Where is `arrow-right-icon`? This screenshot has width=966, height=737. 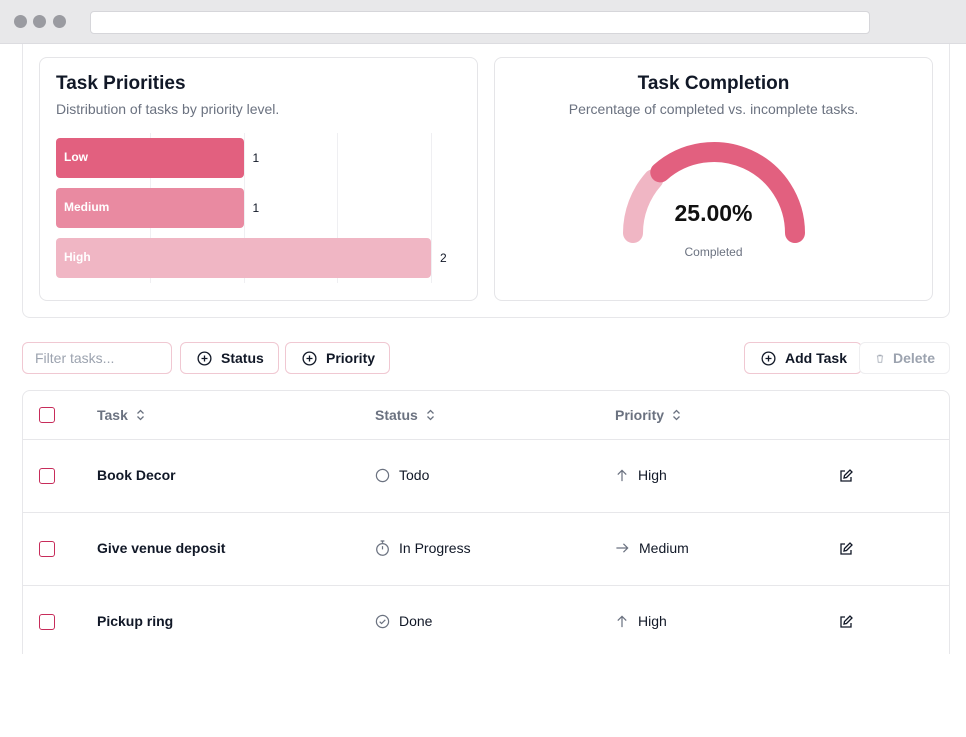 arrow-right-icon is located at coordinates (622, 548).